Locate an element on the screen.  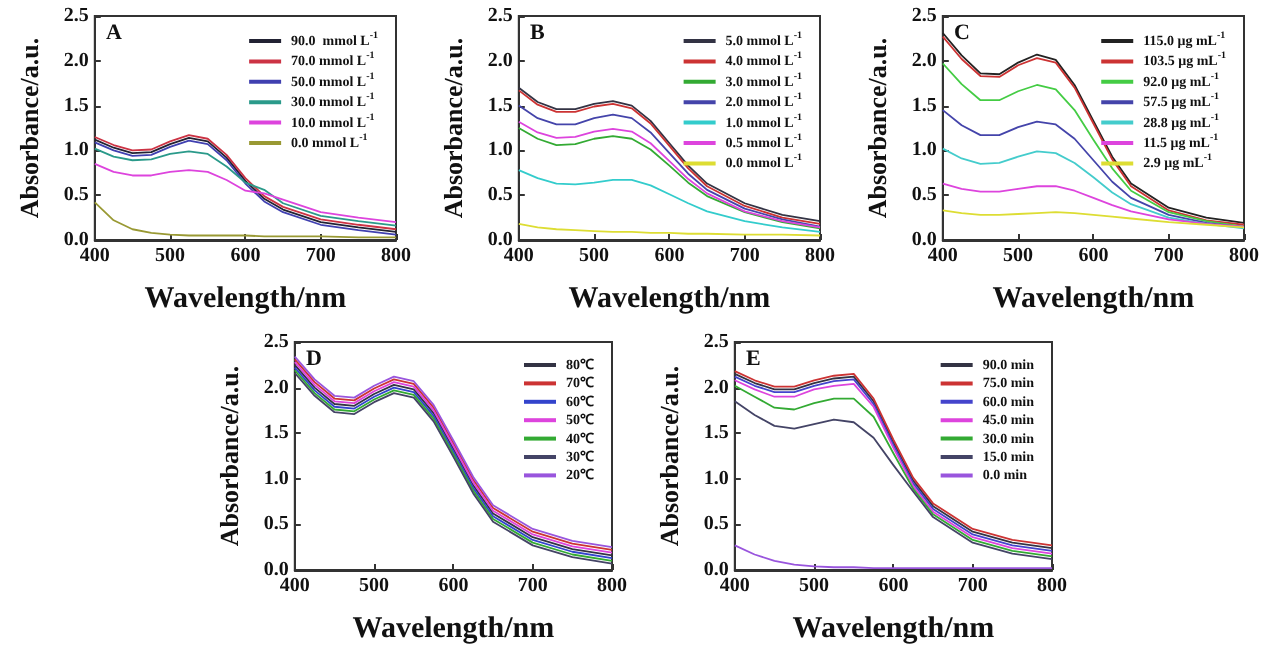
annotation: A is located at coordinates (114, 33).